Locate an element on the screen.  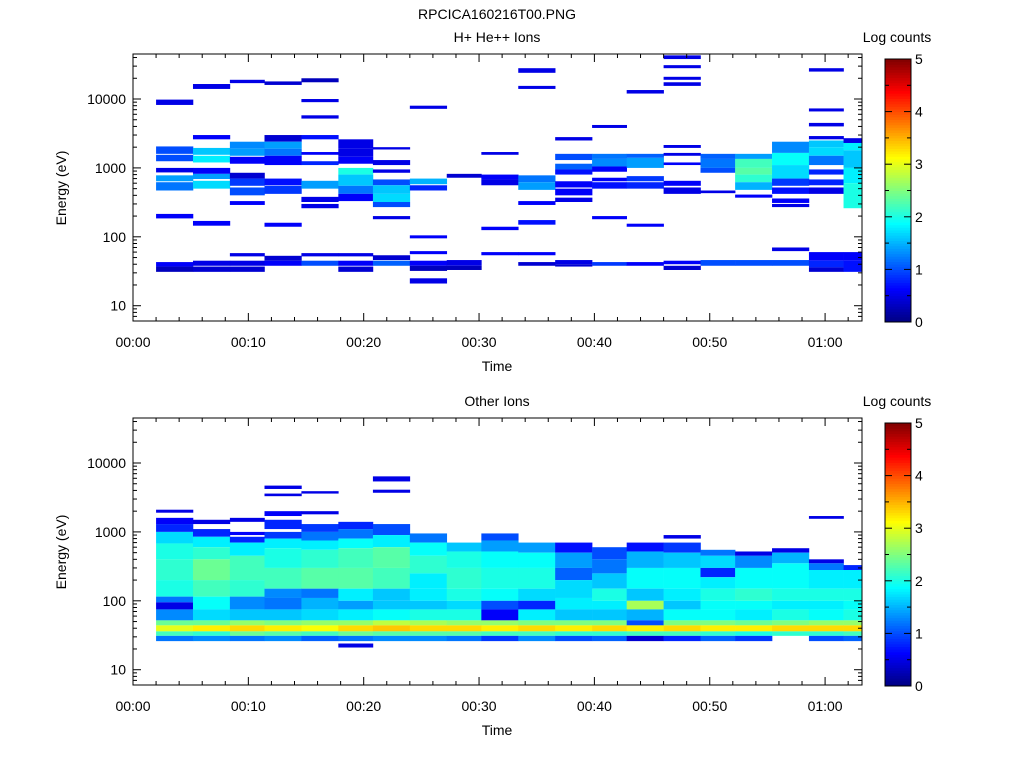
figure-title: RPCICA160216T00.PNG is located at coordinates (497, 14).